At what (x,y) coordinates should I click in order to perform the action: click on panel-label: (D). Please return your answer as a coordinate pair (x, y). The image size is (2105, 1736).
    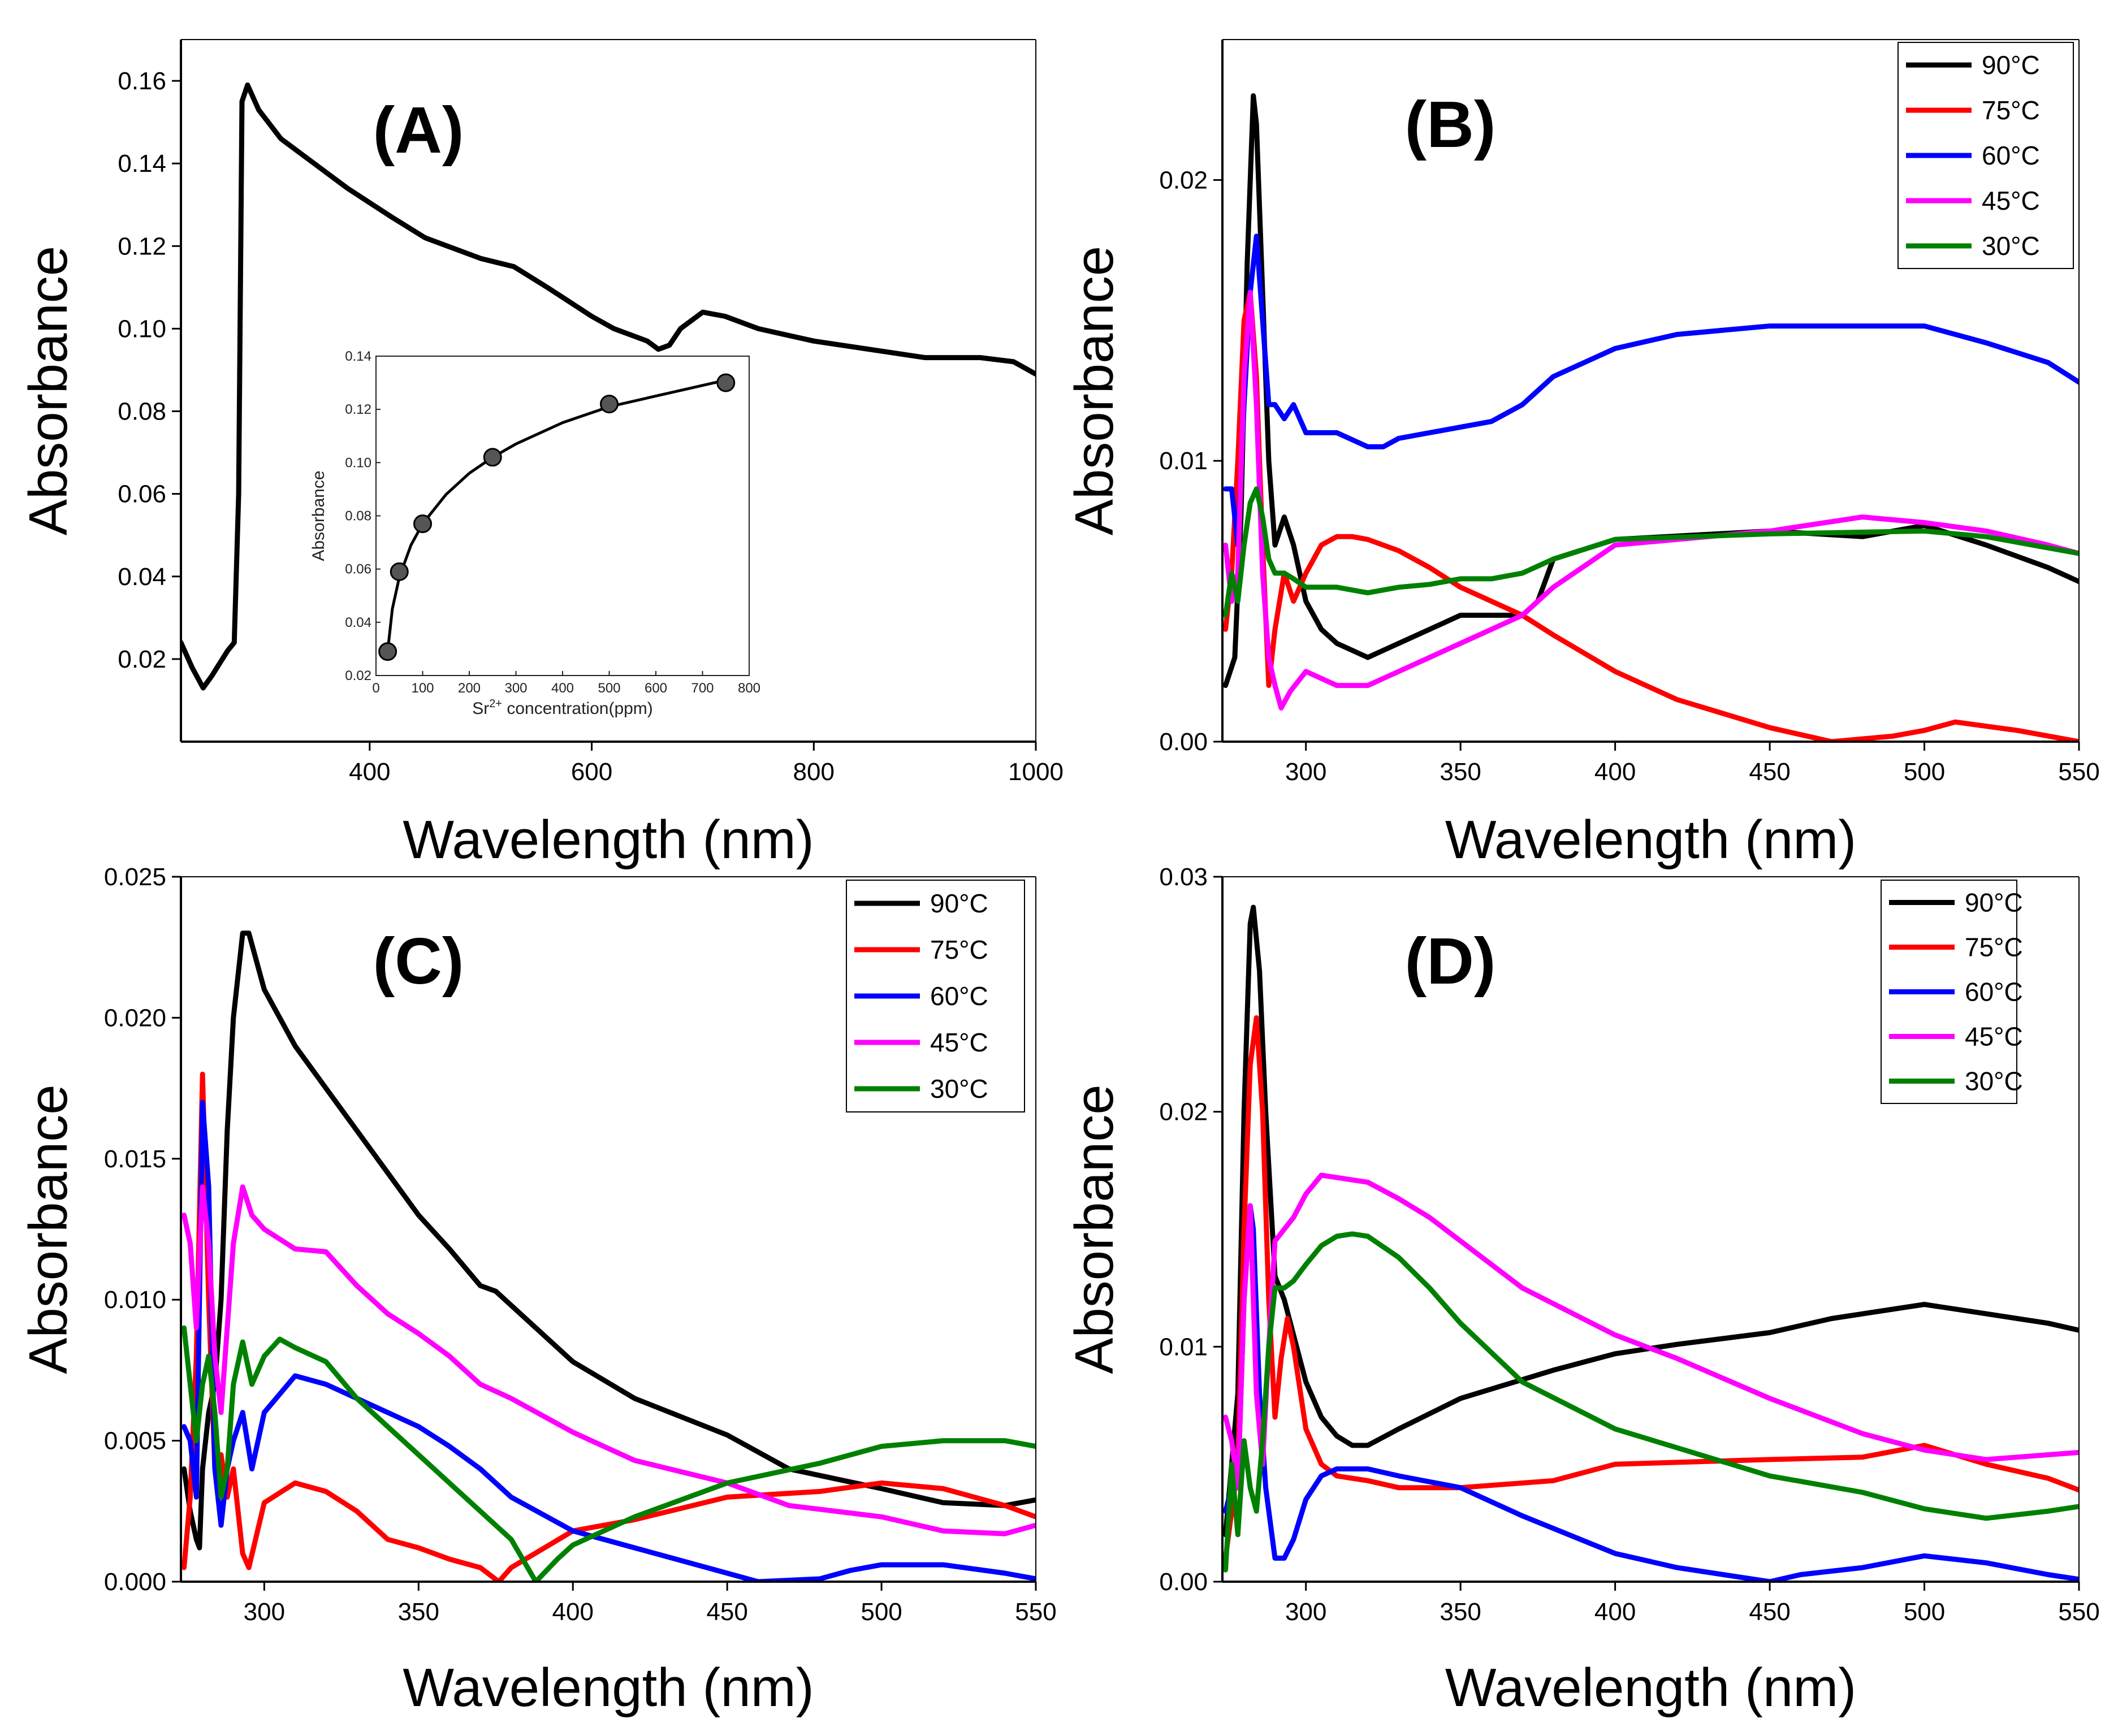
    Looking at the image, I should click on (1449, 961).